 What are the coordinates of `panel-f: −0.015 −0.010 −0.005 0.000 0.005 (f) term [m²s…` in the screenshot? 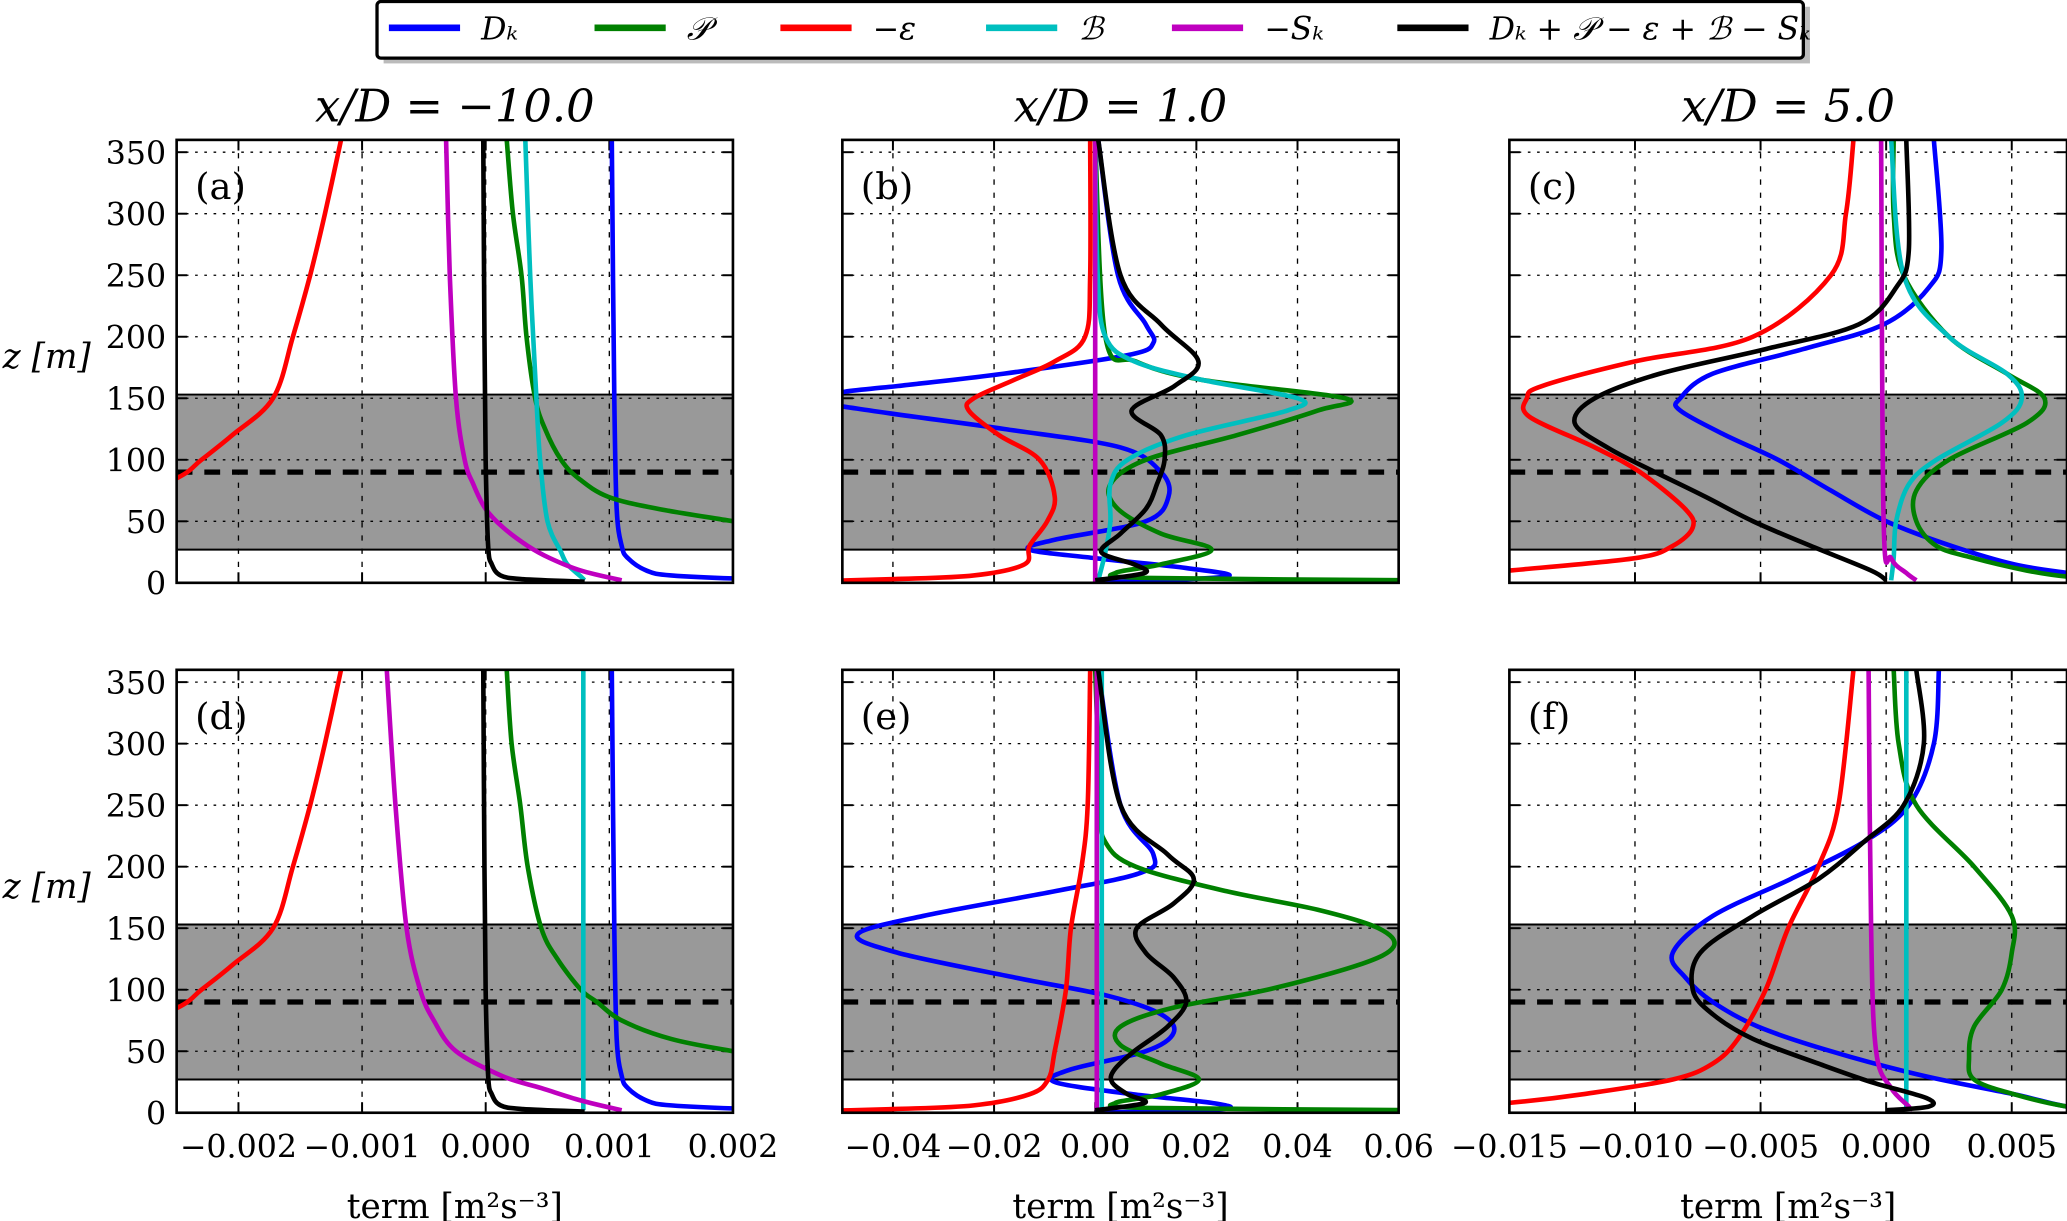 It's located at (1759, 944).